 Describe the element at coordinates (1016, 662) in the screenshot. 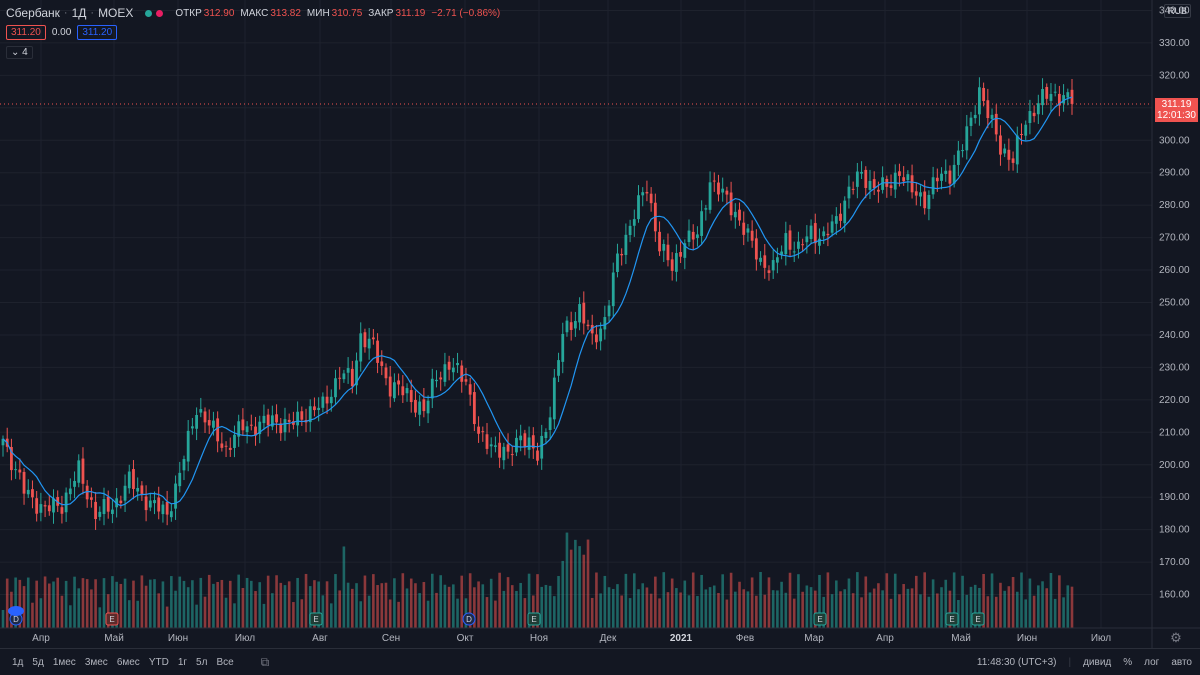

I see `clock-time: 11:48:30 (UTC+3)` at that location.